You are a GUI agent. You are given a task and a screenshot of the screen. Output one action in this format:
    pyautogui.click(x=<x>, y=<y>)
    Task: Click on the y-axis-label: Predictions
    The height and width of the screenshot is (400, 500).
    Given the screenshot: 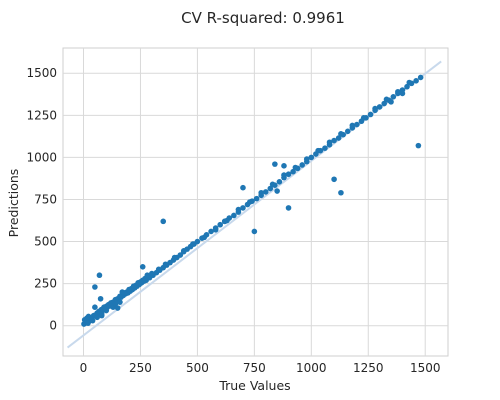 What is the action you would take?
    pyautogui.click(x=13, y=203)
    